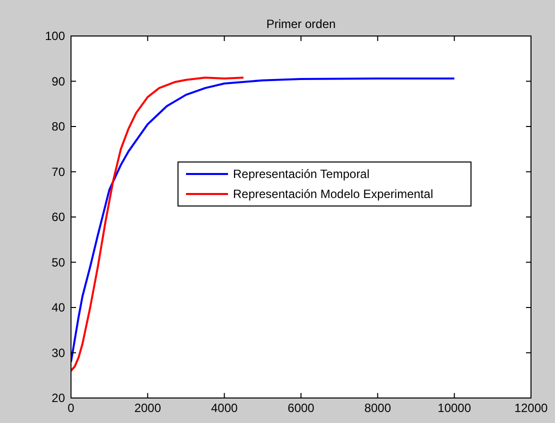 Image resolution: width=555 pixels, height=423 pixels. Describe the element at coordinates (531, 408) in the screenshot. I see `x-tick-label: 12000` at that location.